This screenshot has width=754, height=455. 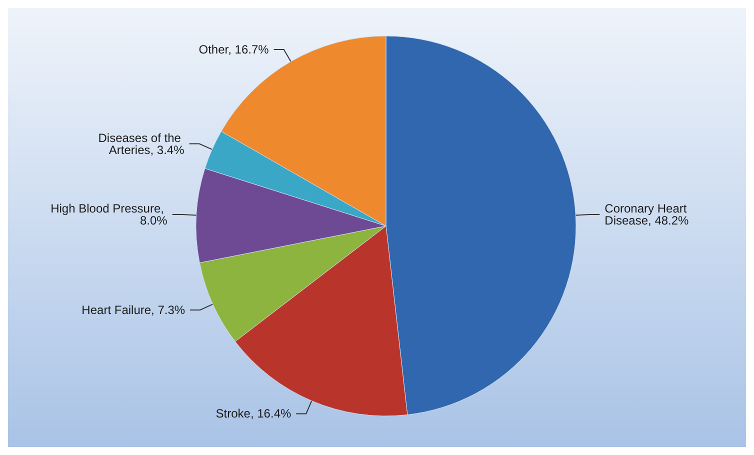 I want to click on slice-label: Other, 16.7%, so click(x=234, y=49).